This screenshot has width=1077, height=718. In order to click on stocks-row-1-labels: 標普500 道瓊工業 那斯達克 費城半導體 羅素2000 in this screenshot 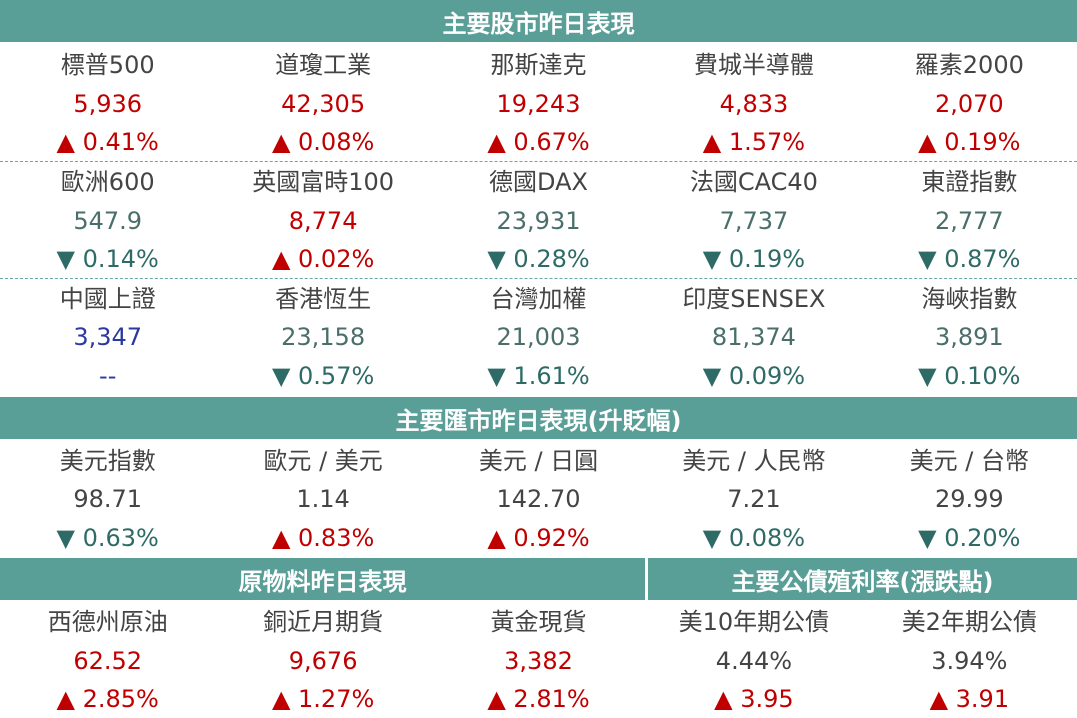, I will do `click(538, 65)`.